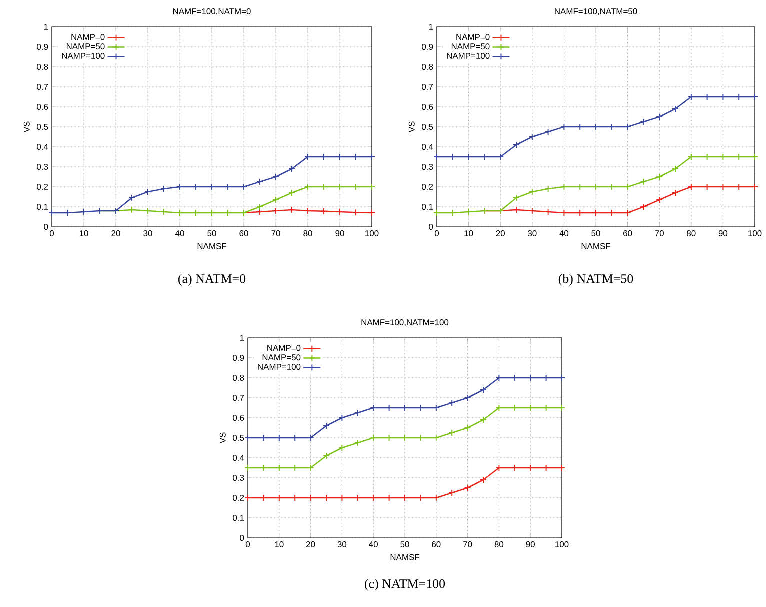 This screenshot has width=766, height=607. What do you see at coordinates (405, 585) in the screenshot?
I see `text: (c) NATM=100` at bounding box center [405, 585].